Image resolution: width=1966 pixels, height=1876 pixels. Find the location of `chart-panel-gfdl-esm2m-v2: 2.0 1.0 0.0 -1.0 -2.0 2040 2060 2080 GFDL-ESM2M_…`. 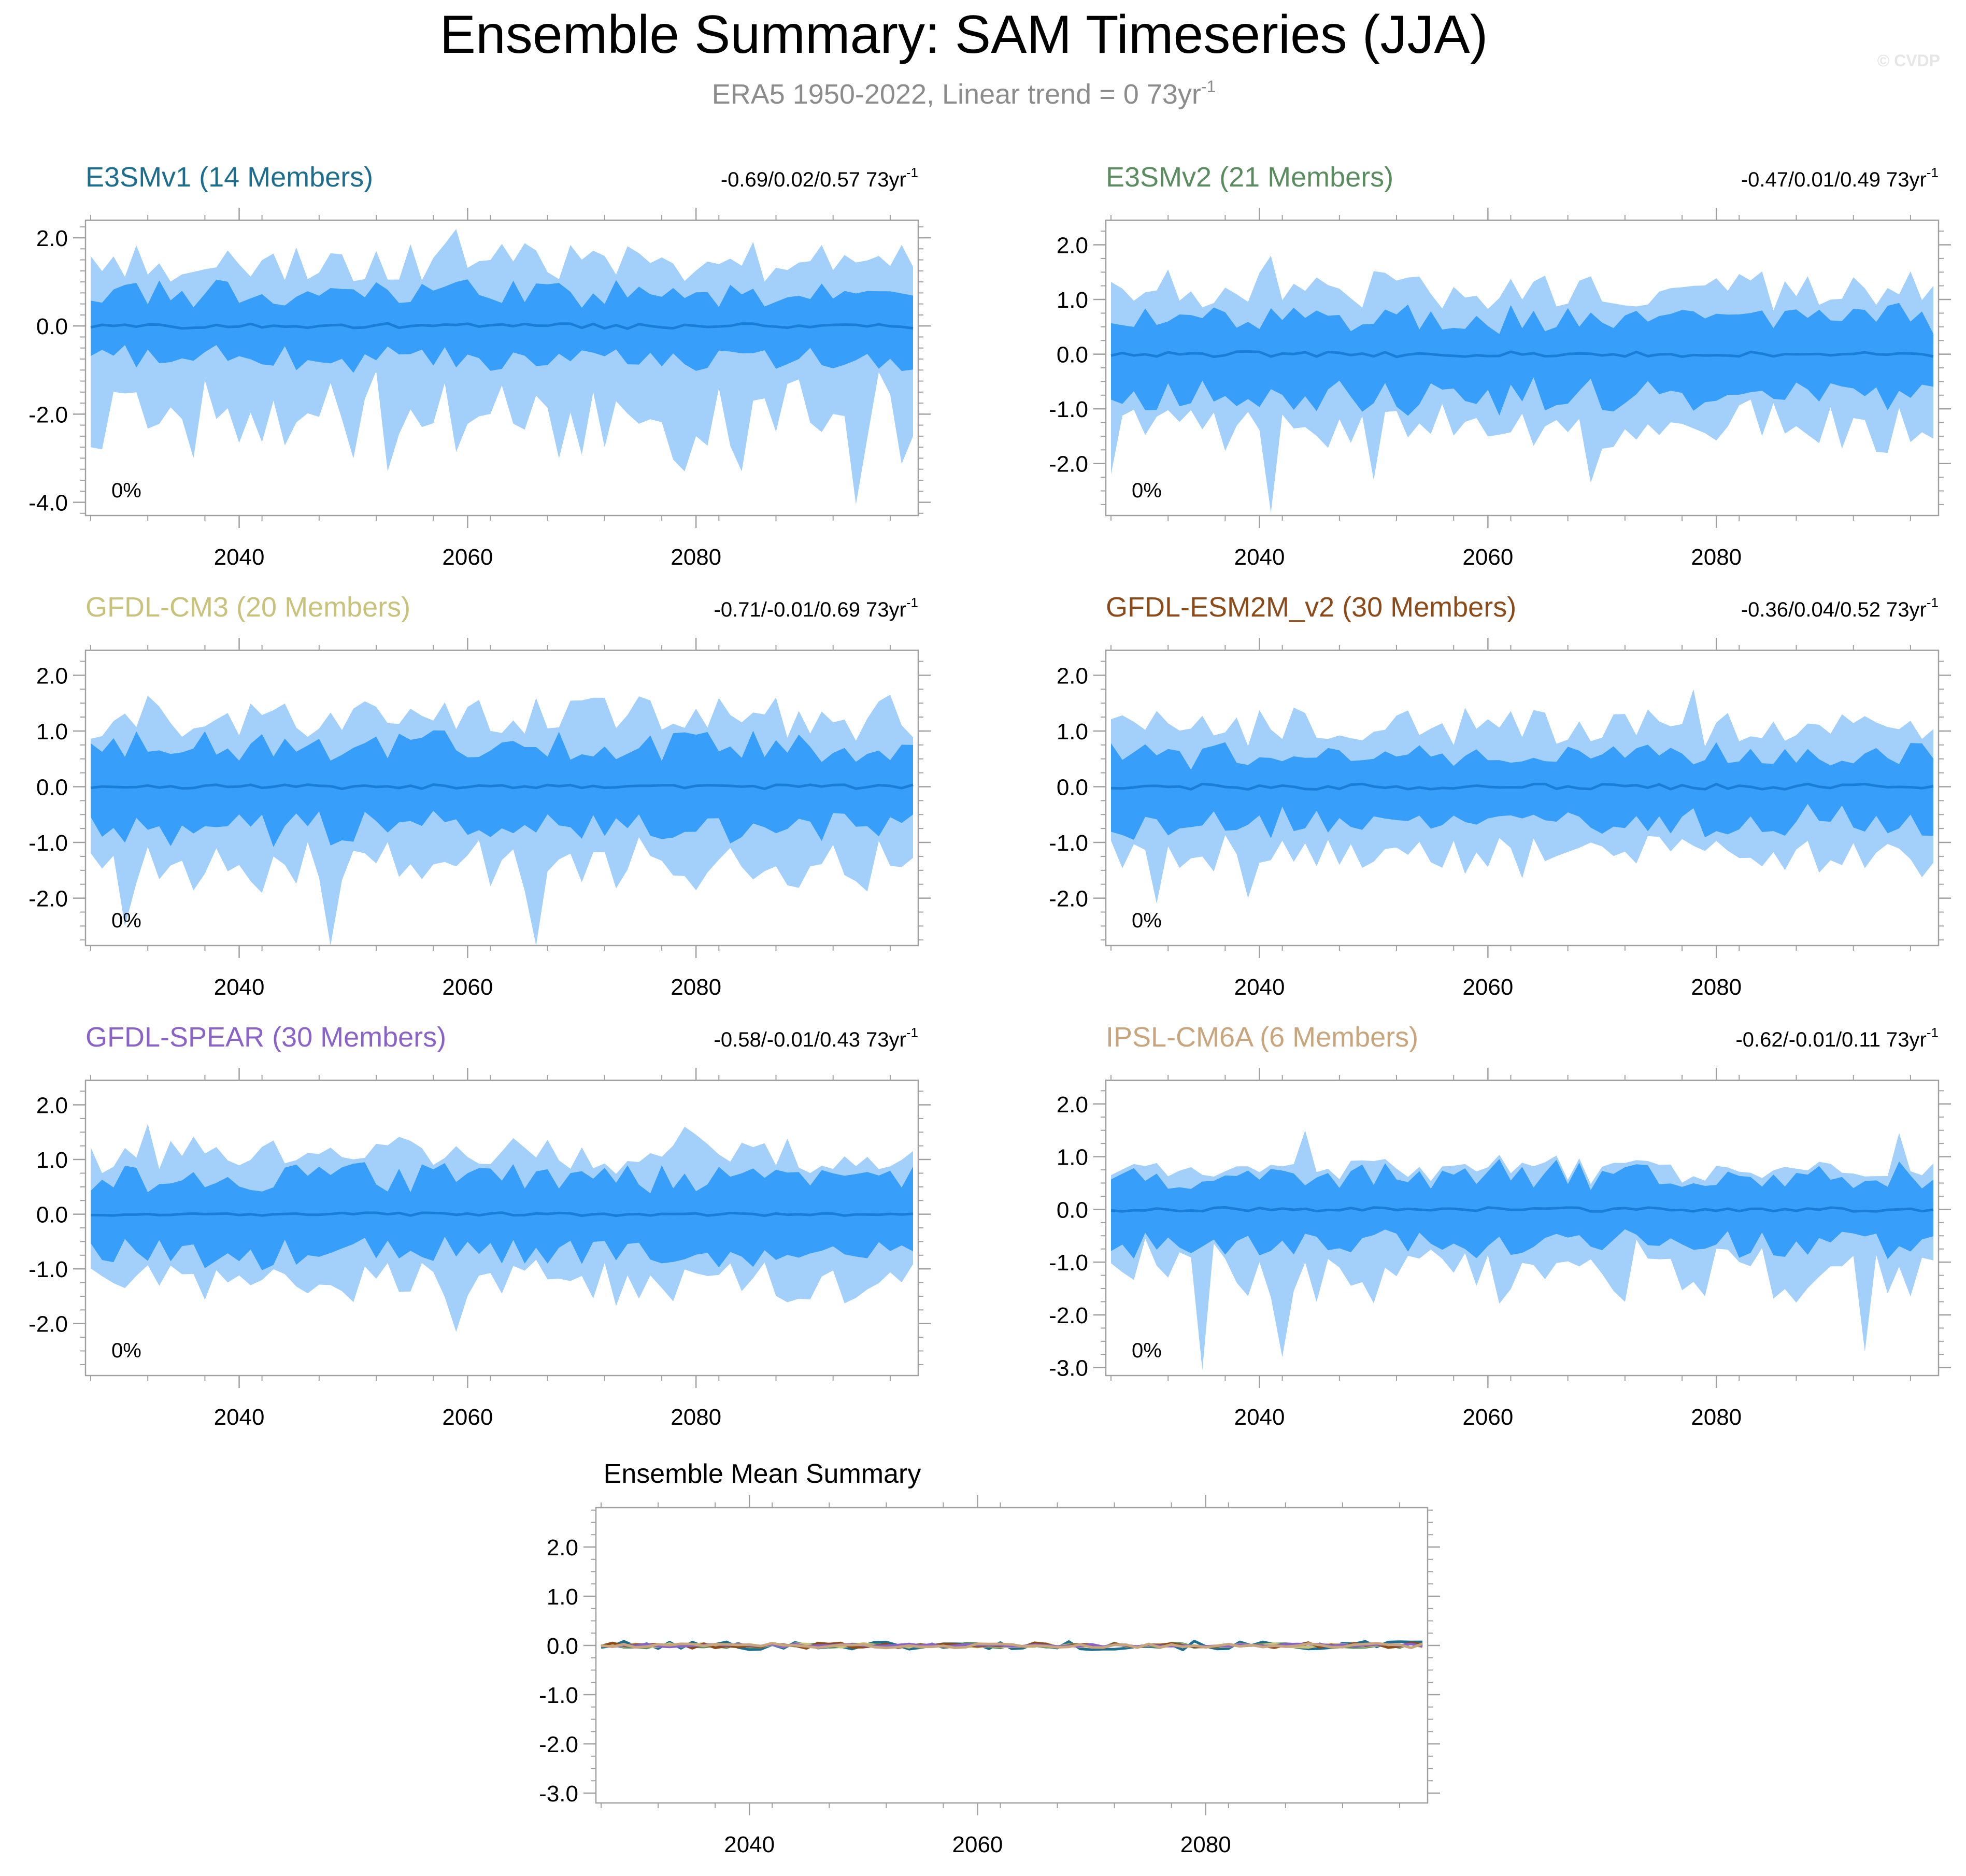

chart-panel-gfdl-esm2m-v2: 2.0 1.0 0.0 -1.0 -2.0 2040 2060 2080 GFDL-ESM2M_… is located at coordinates (1500, 796).